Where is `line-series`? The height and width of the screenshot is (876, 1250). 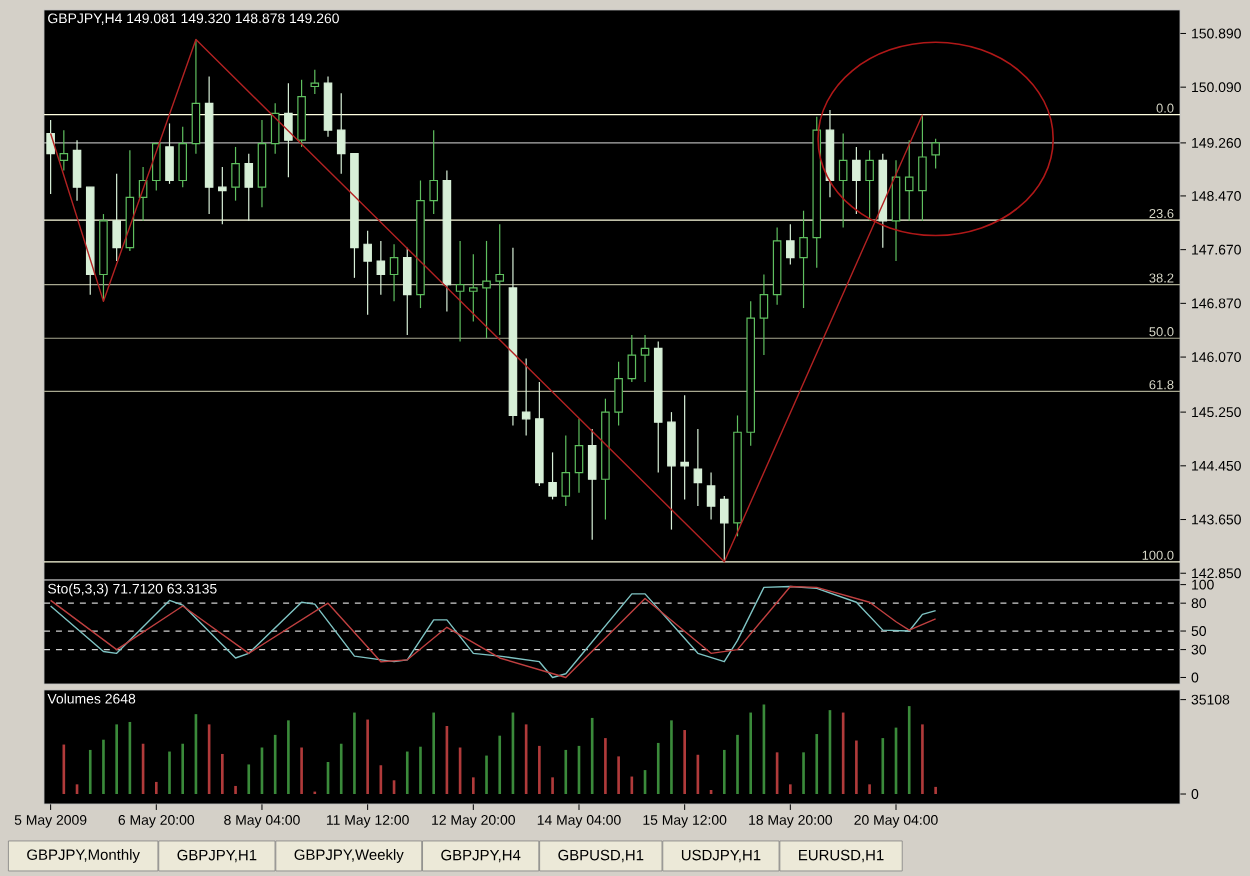 line-series is located at coordinates (493, 632).